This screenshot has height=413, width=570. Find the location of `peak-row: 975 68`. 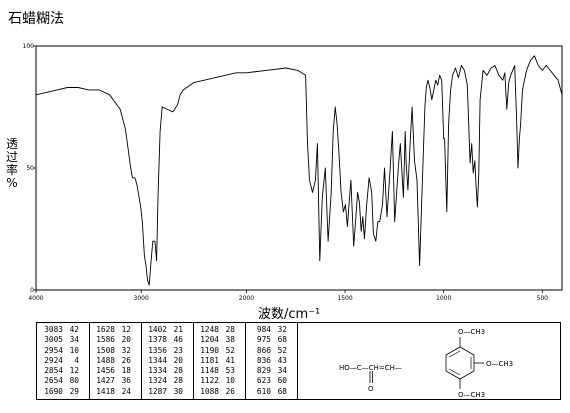

peak-row: 975 68 is located at coordinates (267, 340).